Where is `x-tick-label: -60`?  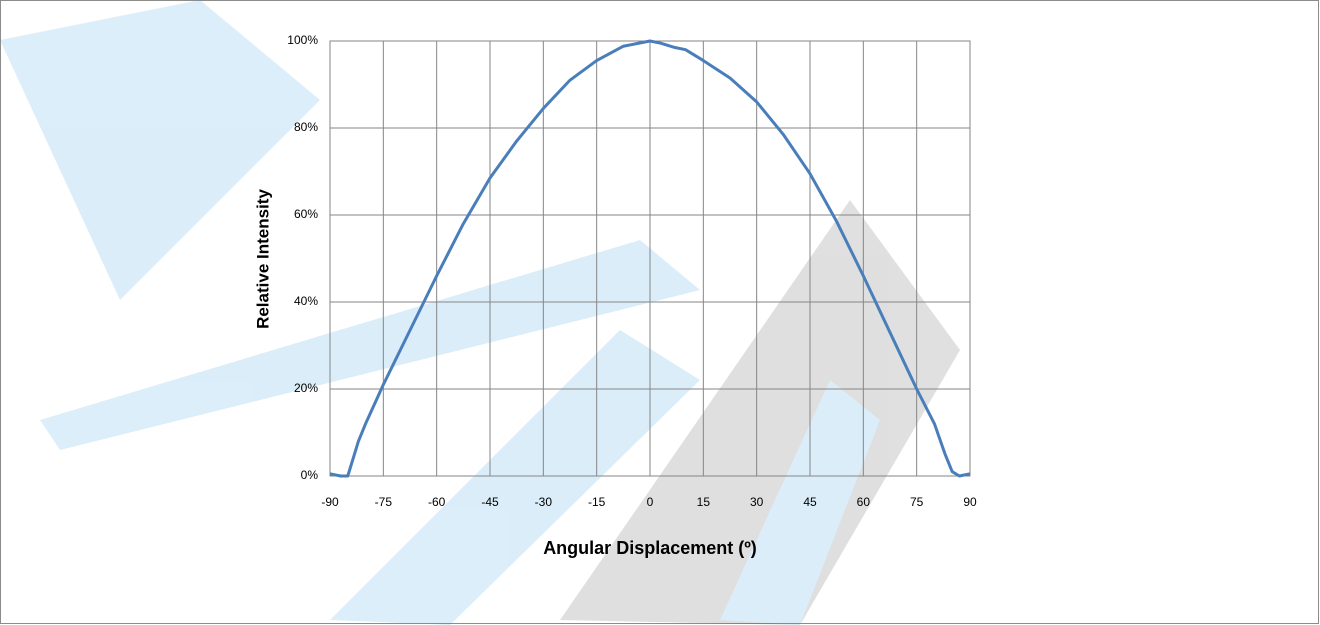 x-tick-label: -60 is located at coordinates (437, 502).